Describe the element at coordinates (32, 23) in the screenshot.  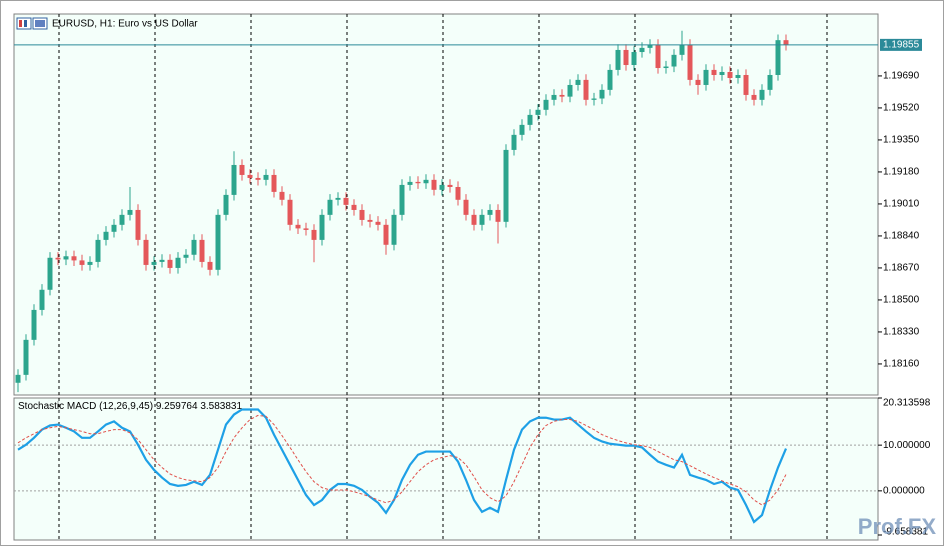
I see `symbol-icon` at that location.